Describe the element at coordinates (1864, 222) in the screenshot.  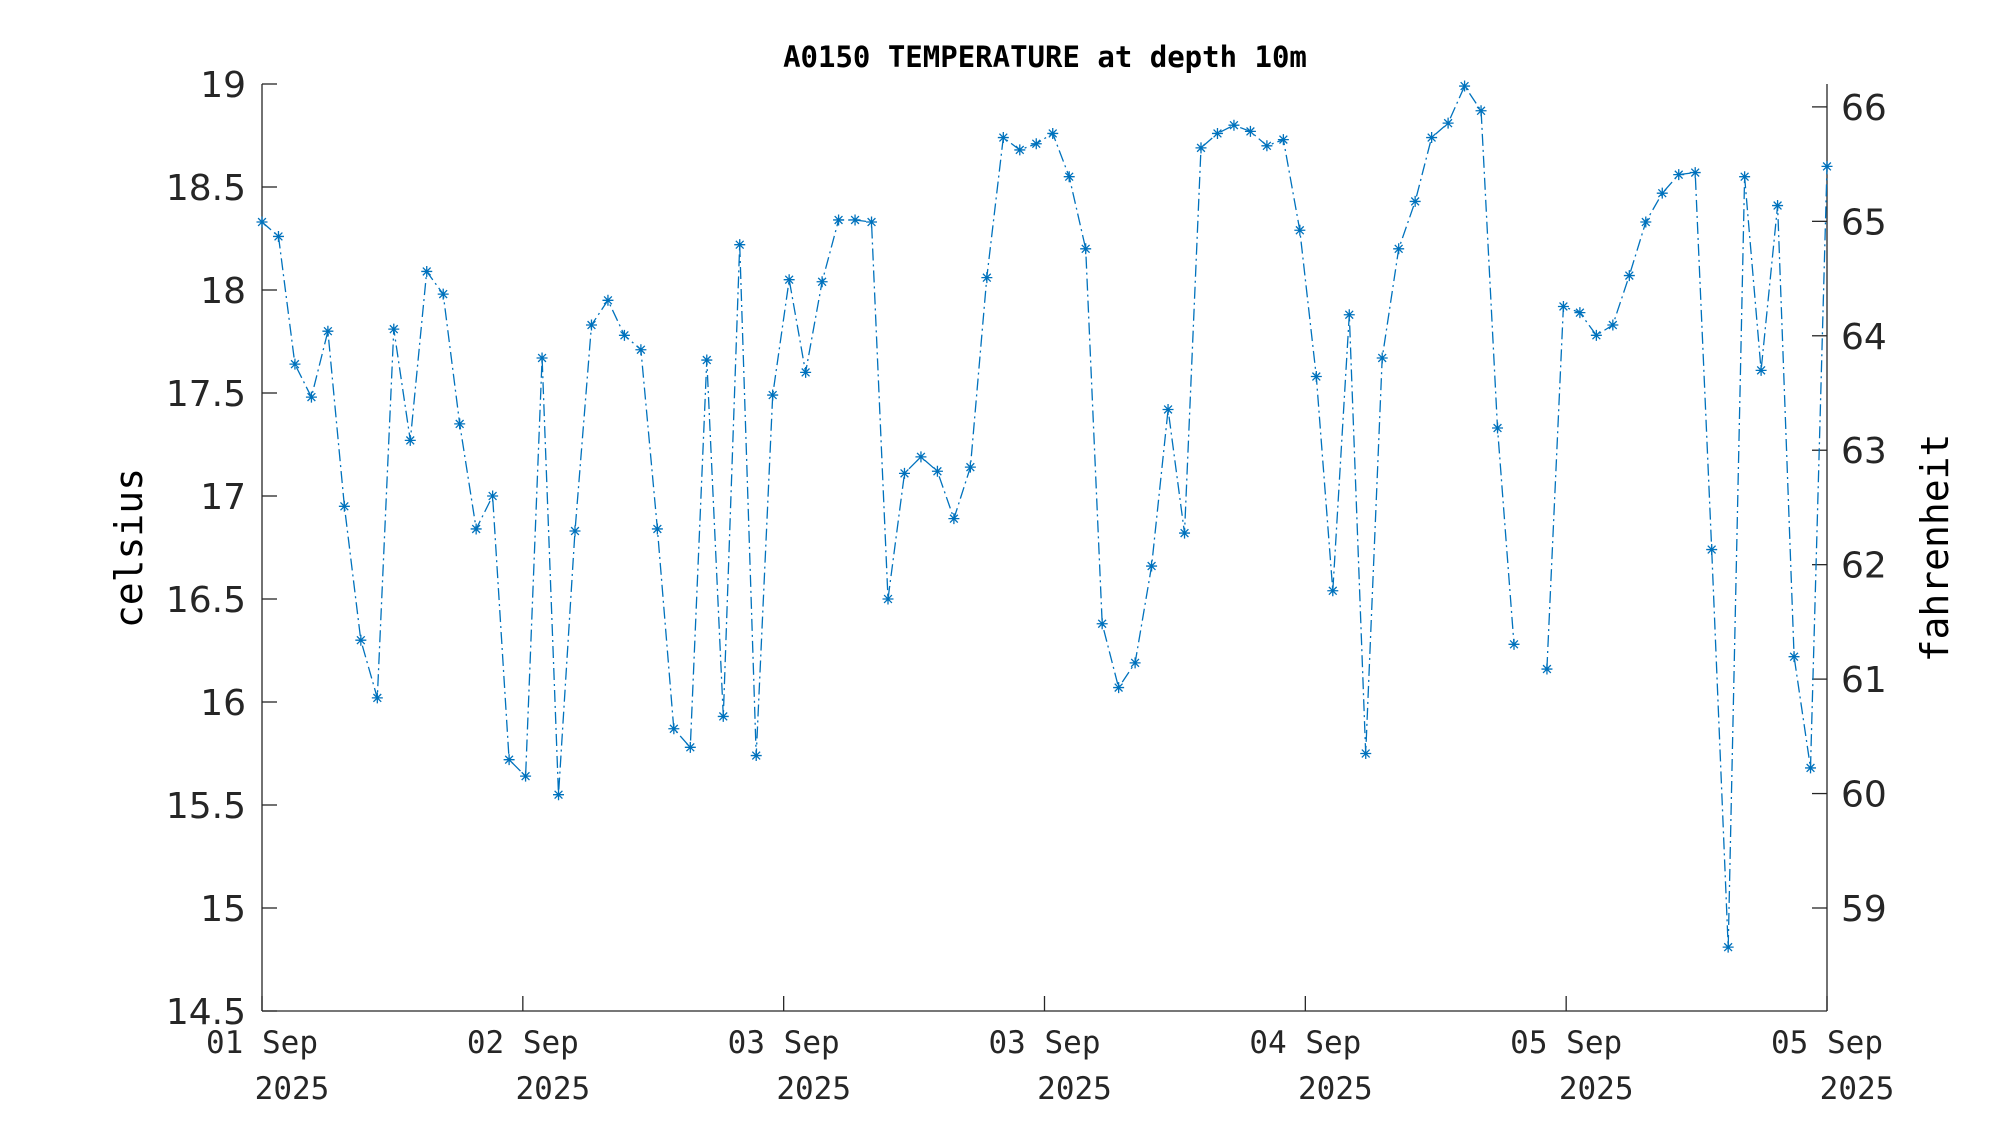
I see `y2-tick-label: 65` at that location.